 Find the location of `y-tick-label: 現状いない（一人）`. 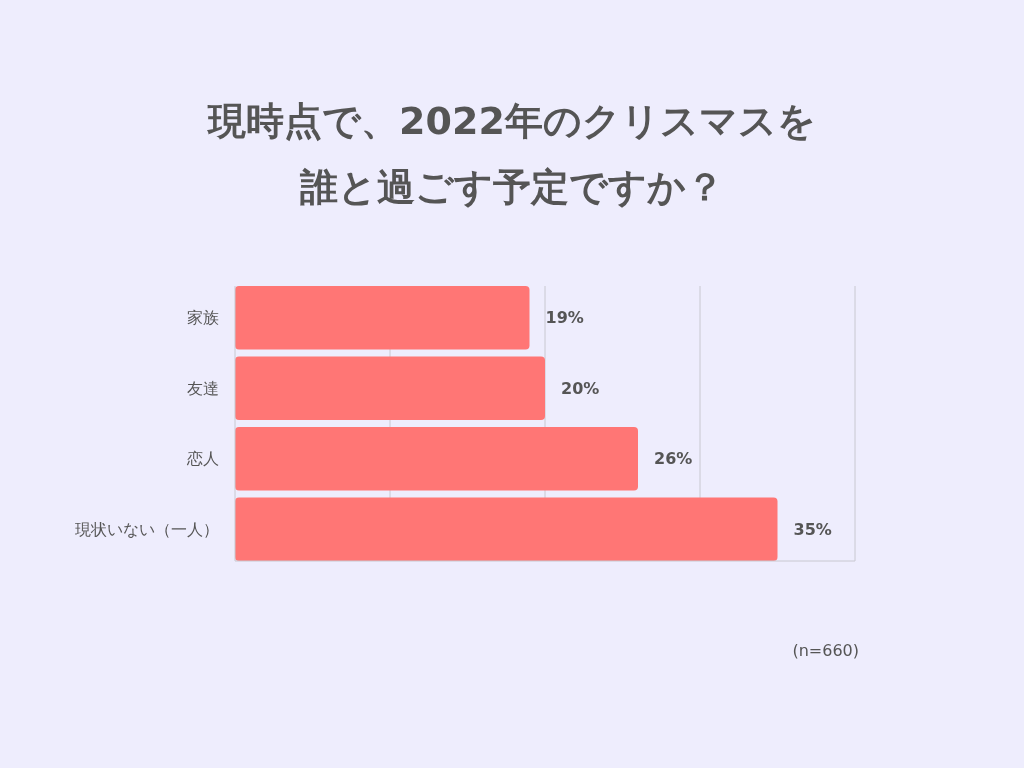

y-tick-label: 現状いない（一人） is located at coordinates (147, 529).